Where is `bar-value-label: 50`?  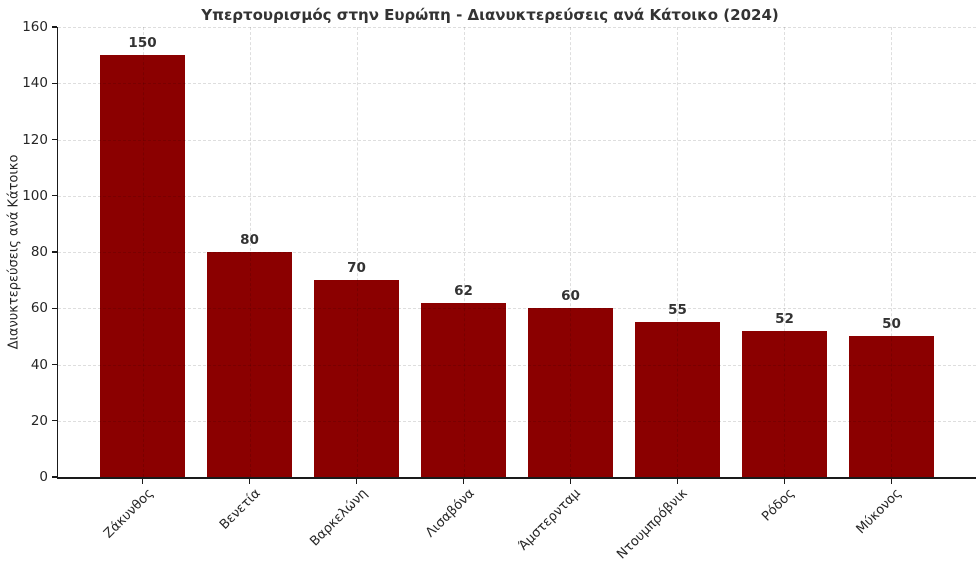
bar-value-label: 50 is located at coordinates (891, 324).